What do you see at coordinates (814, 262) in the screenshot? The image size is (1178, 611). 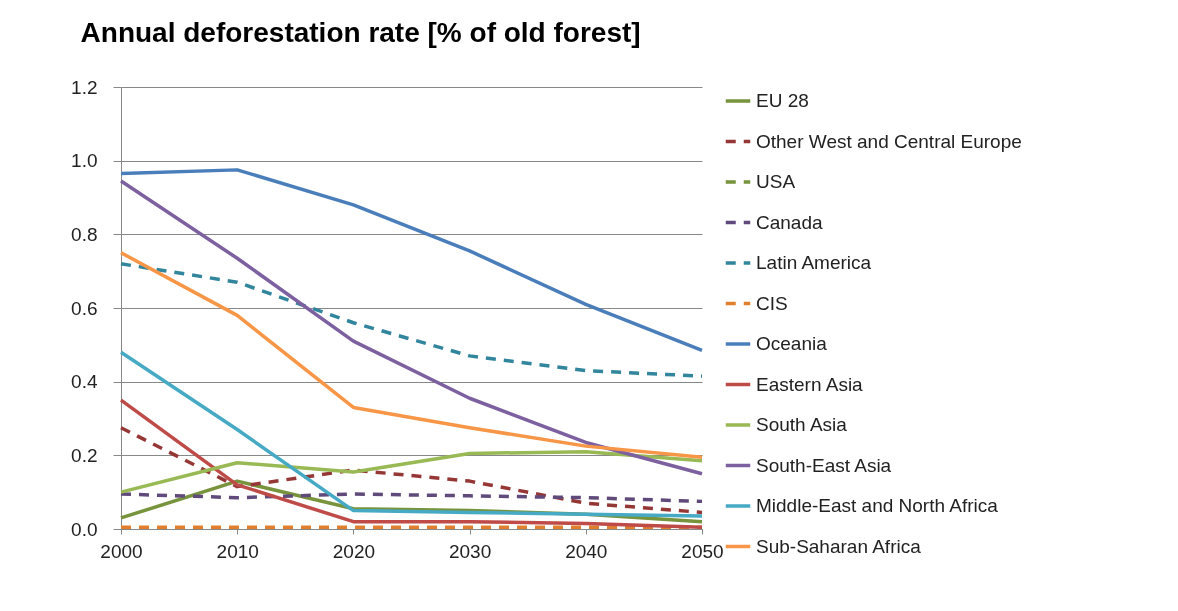 I see `legend-label: Latin America` at bounding box center [814, 262].